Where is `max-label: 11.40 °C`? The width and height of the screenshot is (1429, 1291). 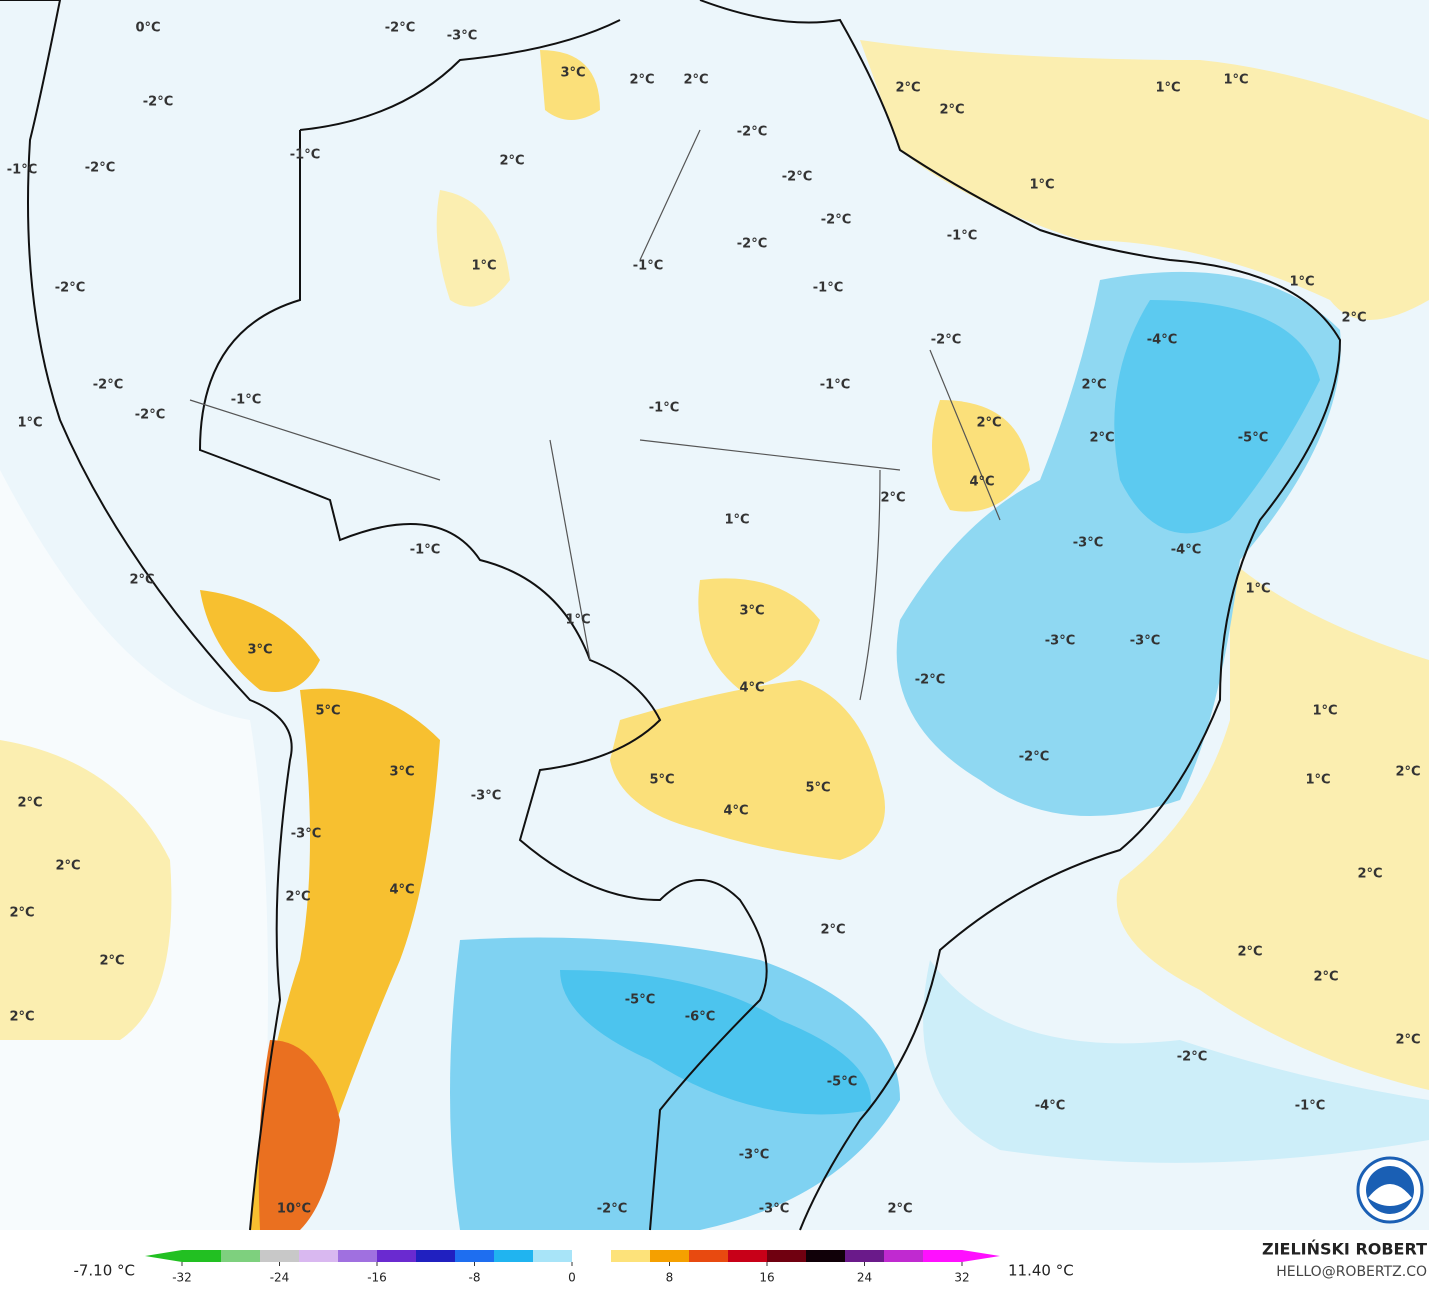 max-label: 11.40 °C is located at coordinates (1041, 1271).